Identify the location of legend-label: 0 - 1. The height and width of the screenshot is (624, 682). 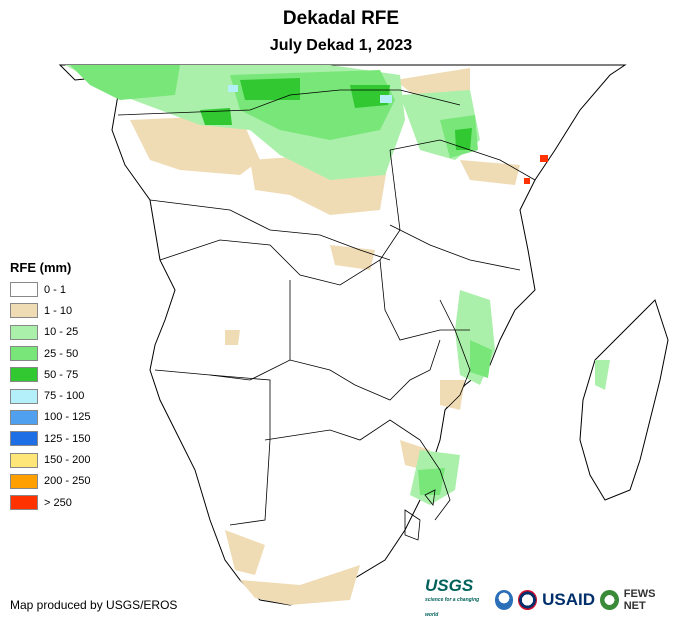
(55, 289).